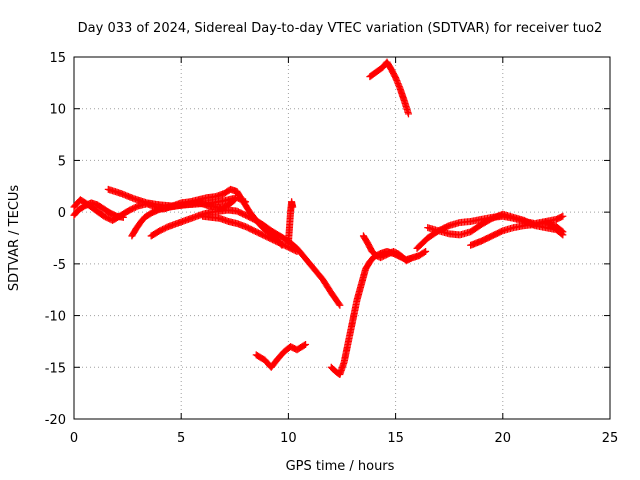 The width and height of the screenshot is (640, 480). What do you see at coordinates (395, 438) in the screenshot?
I see `x-tick-label: 15` at bounding box center [395, 438].